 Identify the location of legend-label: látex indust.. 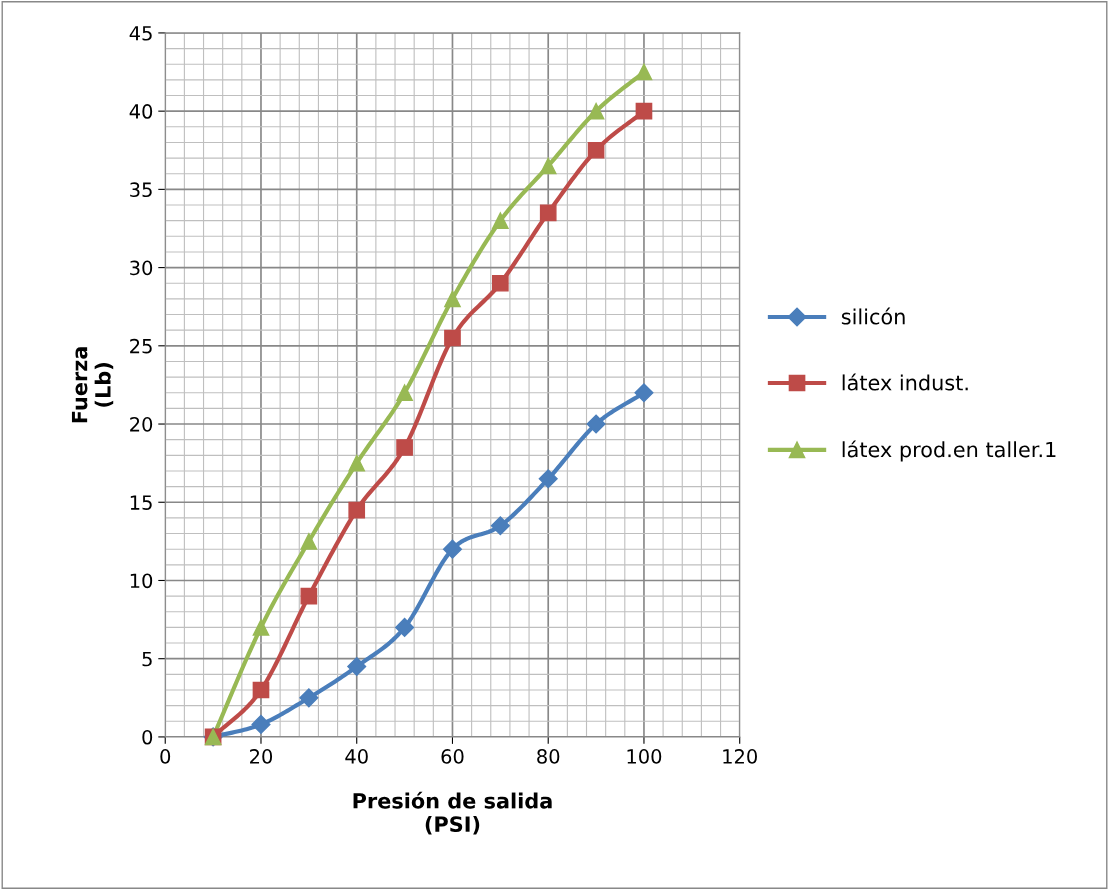
(905, 382).